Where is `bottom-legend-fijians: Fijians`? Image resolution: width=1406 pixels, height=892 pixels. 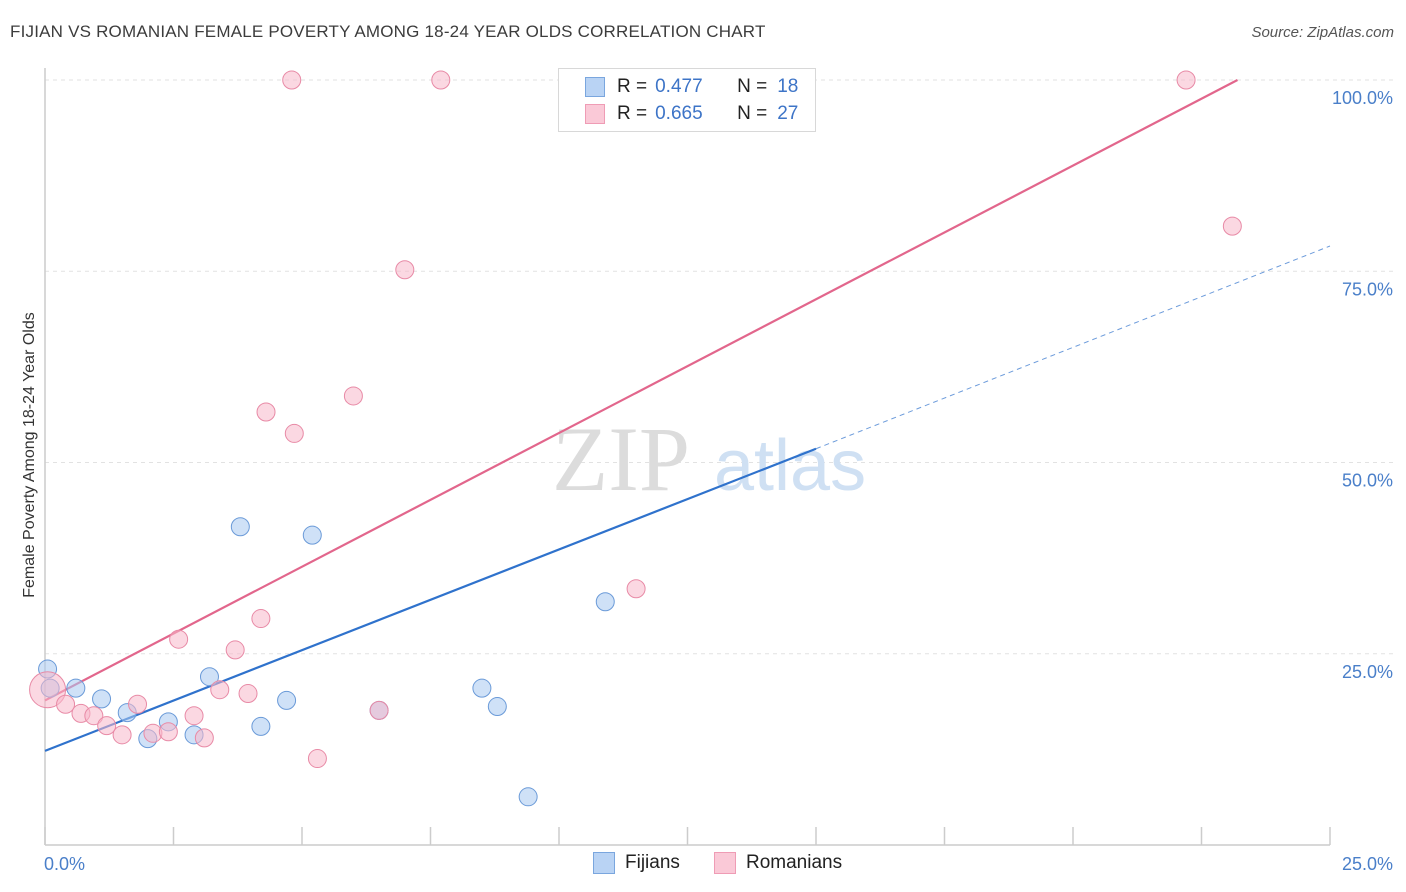
bottom-legend-fijians: Fijians is located at coordinates (636, 863).